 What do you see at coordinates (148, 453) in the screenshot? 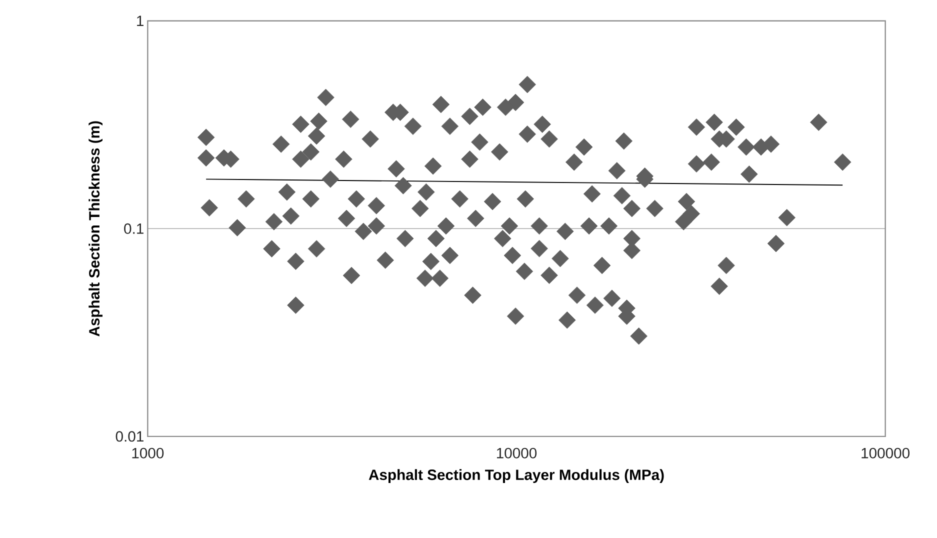
I see `x-tick-label: 1000` at bounding box center [148, 453].